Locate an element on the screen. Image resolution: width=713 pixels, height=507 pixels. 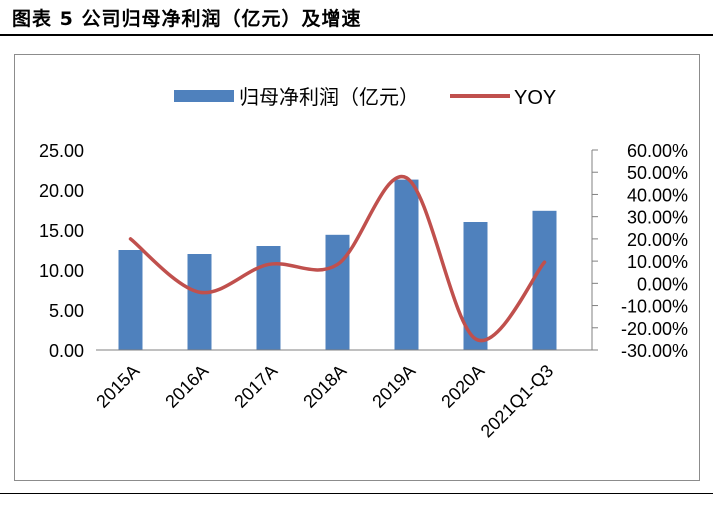
x-tick-label: 2020A is located at coordinates (462, 386).